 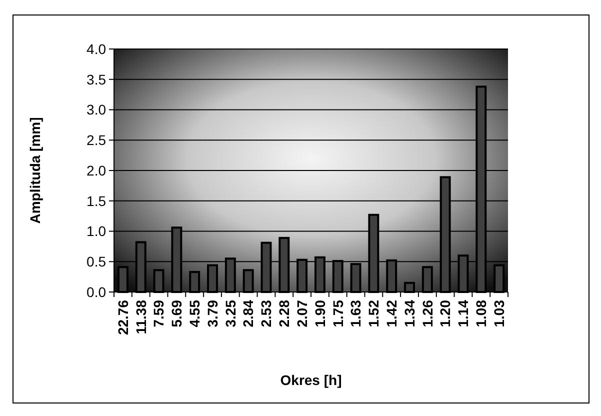 I want to click on x-tick-label: 1.90, so click(x=320, y=314).